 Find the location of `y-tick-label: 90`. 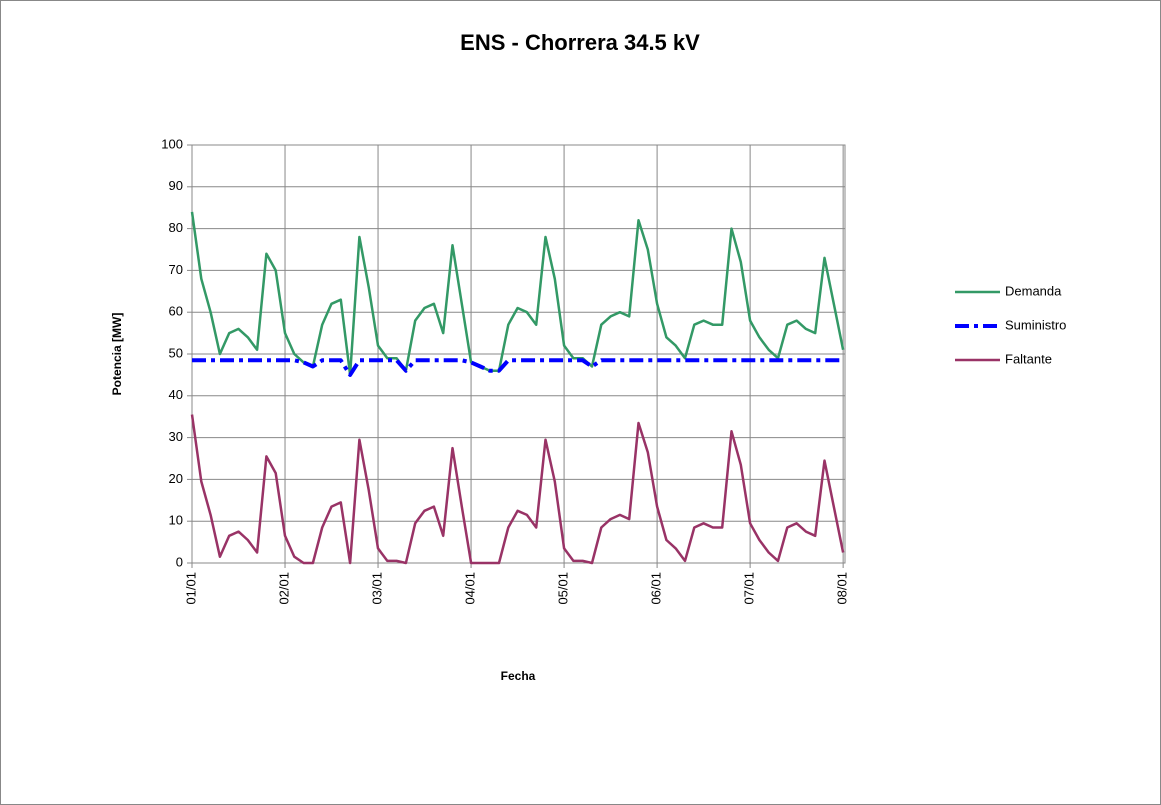

y-tick-label: 90 is located at coordinates (176, 185).